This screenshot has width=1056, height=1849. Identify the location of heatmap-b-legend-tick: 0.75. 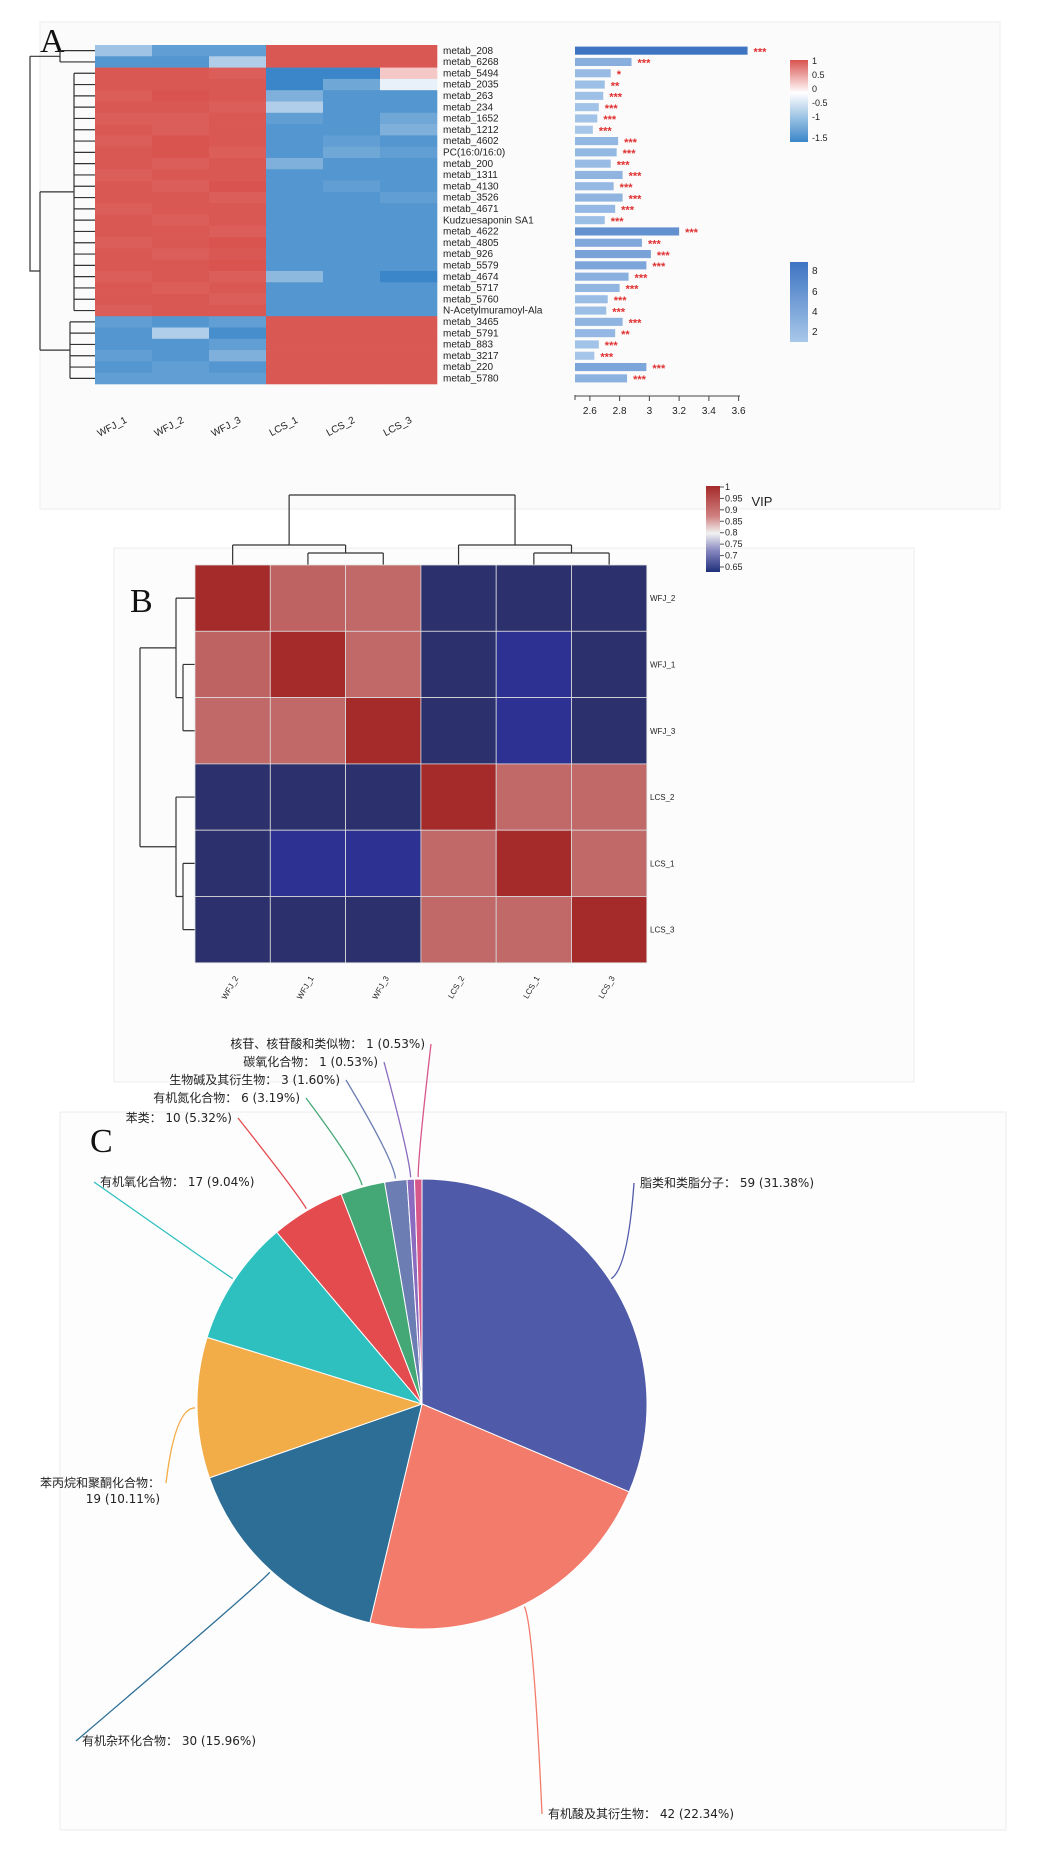
(734, 544).